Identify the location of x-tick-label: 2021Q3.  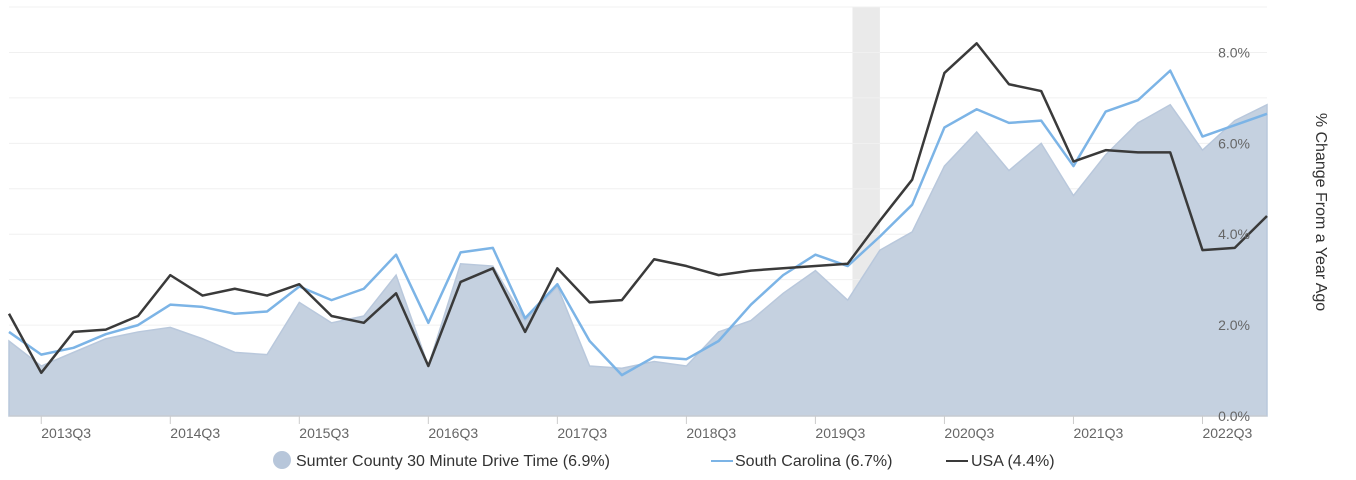
(1098, 433).